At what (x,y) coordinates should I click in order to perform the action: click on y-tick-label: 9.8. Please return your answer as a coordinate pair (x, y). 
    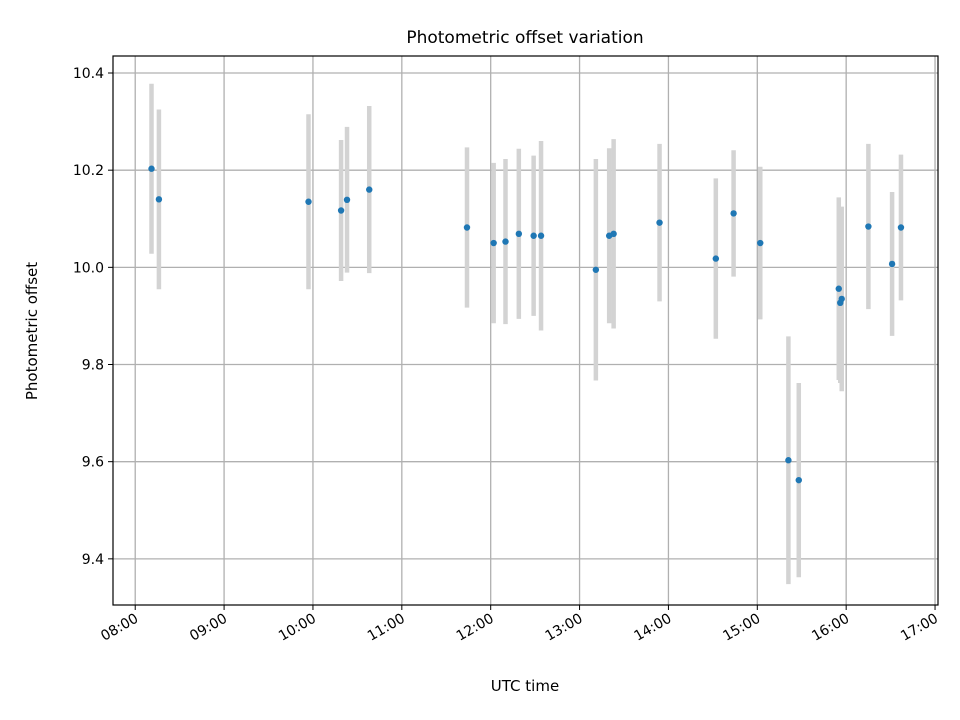
    Looking at the image, I should click on (93, 366).